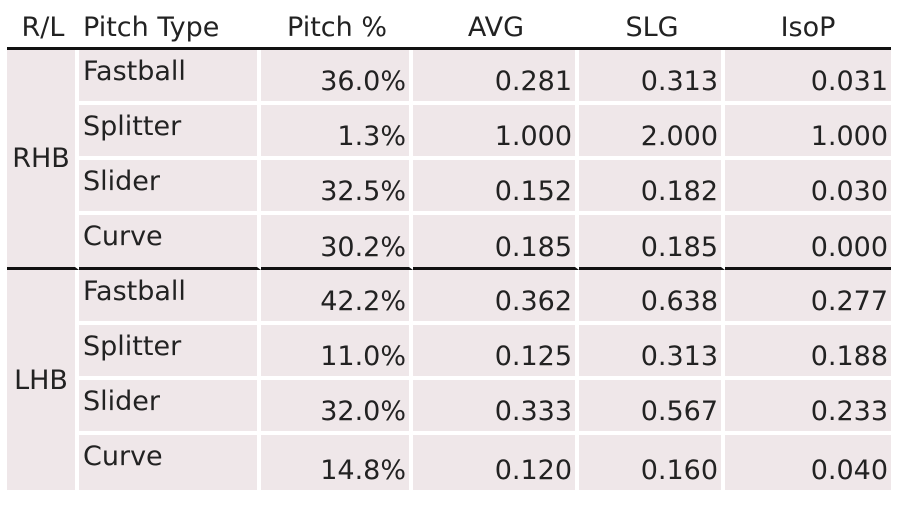  Describe the element at coordinates (496, 297) in the screenshot. I see `avg-cell: 0.362` at that location.